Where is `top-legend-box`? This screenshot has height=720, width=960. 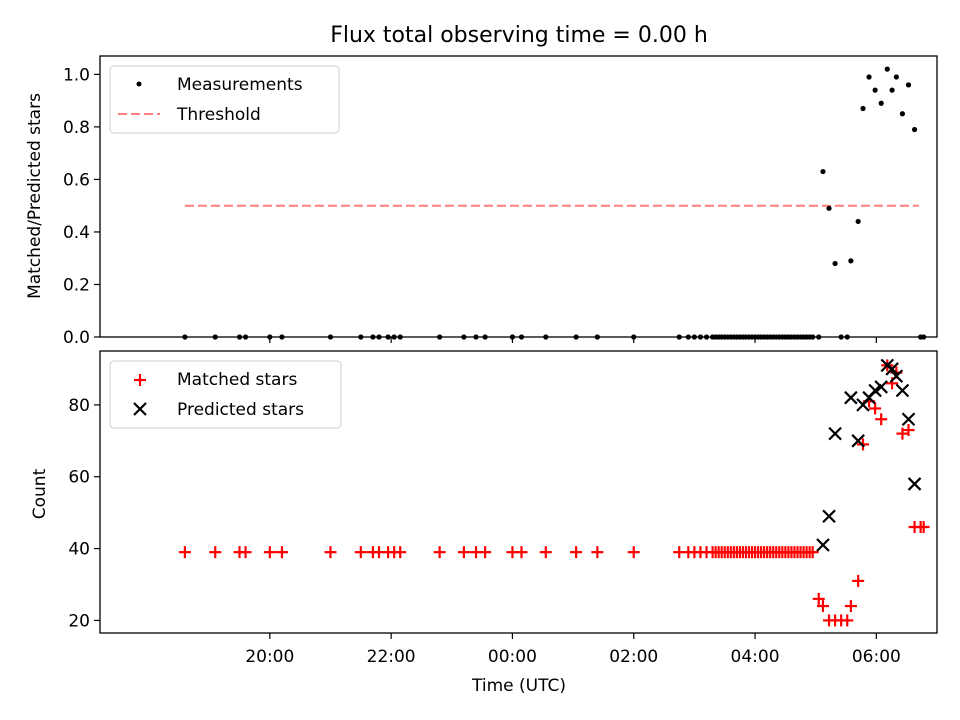 top-legend-box is located at coordinates (224, 99).